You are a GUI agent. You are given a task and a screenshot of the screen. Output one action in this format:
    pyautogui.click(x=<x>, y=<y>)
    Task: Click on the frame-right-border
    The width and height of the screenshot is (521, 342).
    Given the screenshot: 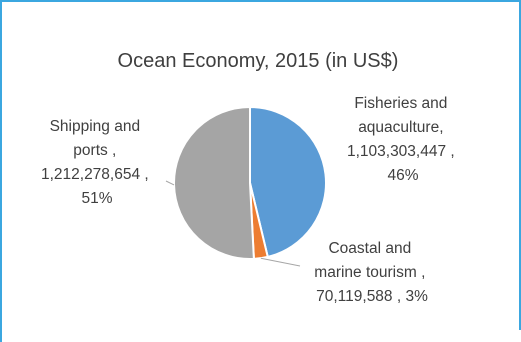 What is the action you would take?
    pyautogui.click(x=520, y=165)
    